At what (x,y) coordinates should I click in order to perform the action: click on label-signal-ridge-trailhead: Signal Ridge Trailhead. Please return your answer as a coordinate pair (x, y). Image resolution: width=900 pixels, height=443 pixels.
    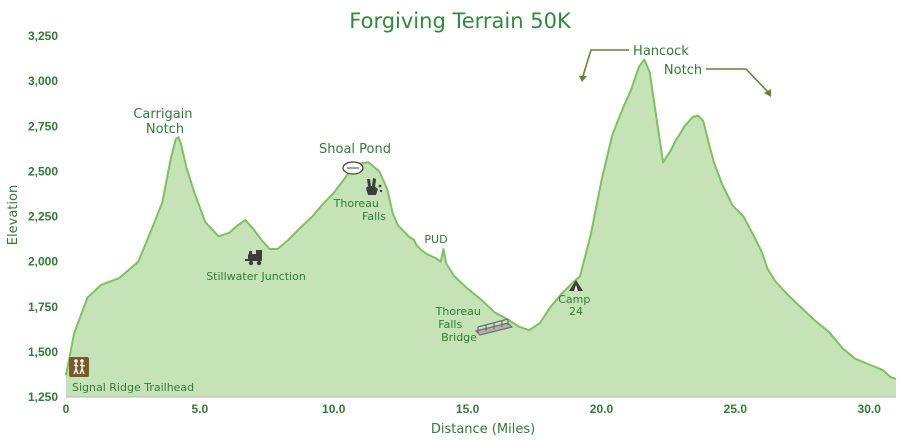
    Looking at the image, I should click on (133, 387).